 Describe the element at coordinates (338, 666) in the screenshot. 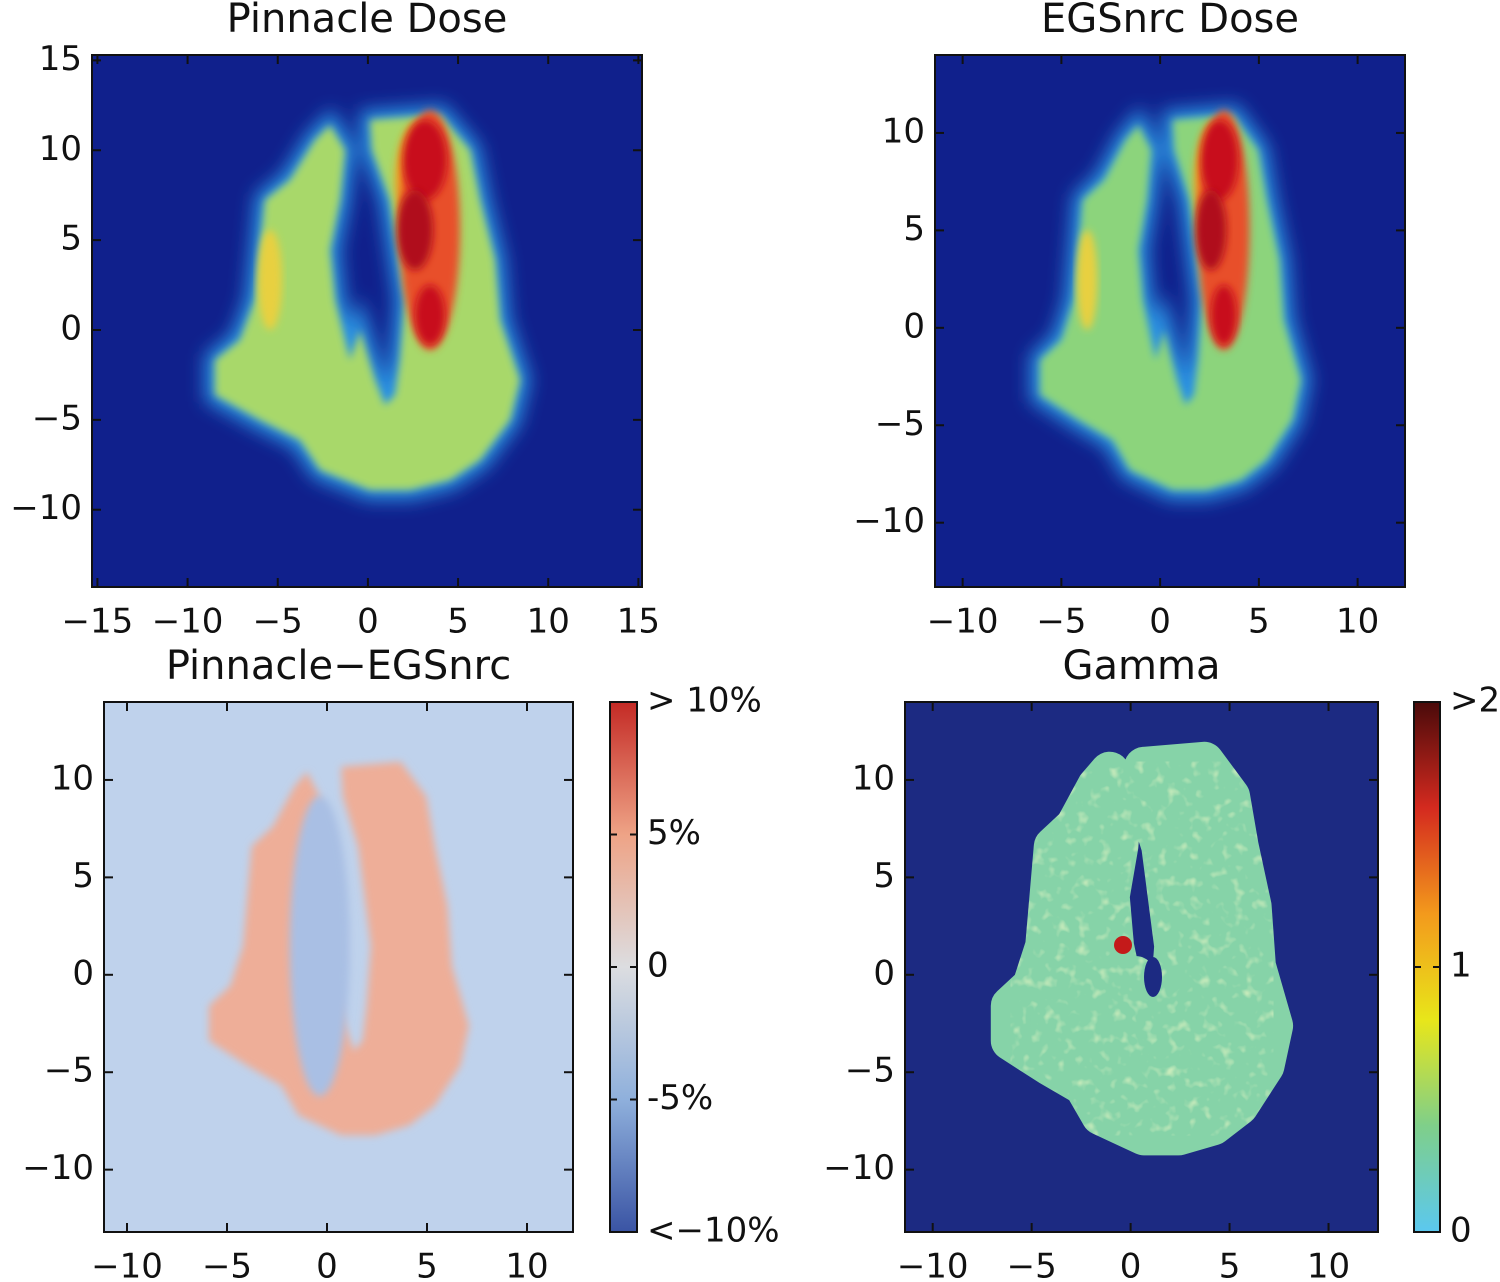

I see `panel-title: Pinnacle−EGSnrc` at that location.